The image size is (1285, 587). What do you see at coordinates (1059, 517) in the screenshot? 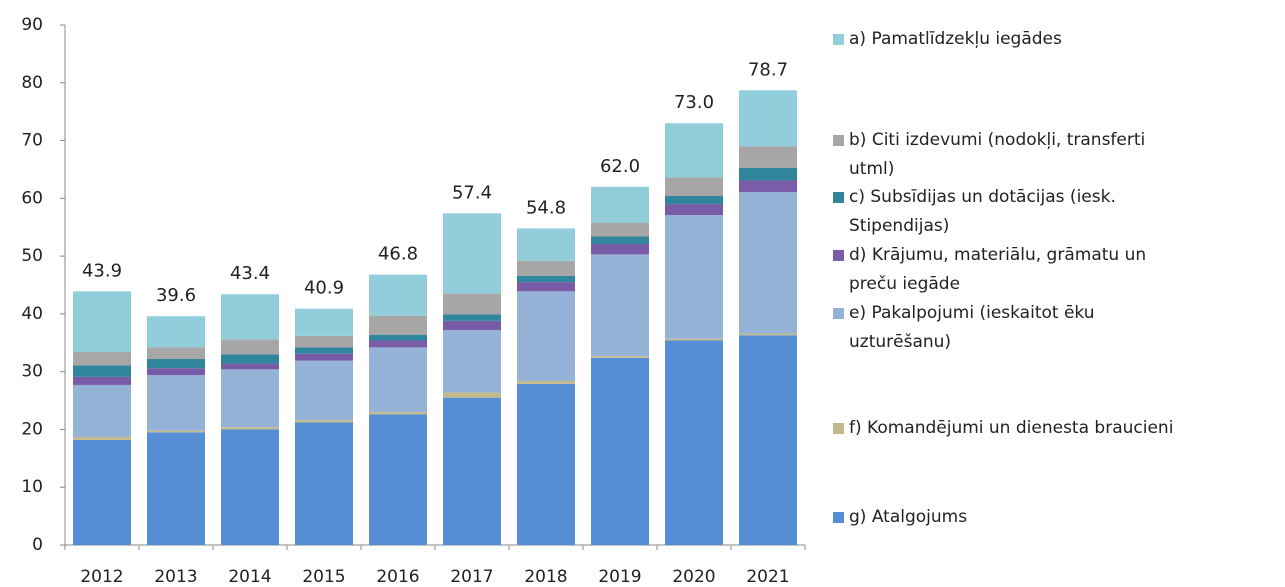
I see `legend-entry: g) Atalgojums` at bounding box center [1059, 517].